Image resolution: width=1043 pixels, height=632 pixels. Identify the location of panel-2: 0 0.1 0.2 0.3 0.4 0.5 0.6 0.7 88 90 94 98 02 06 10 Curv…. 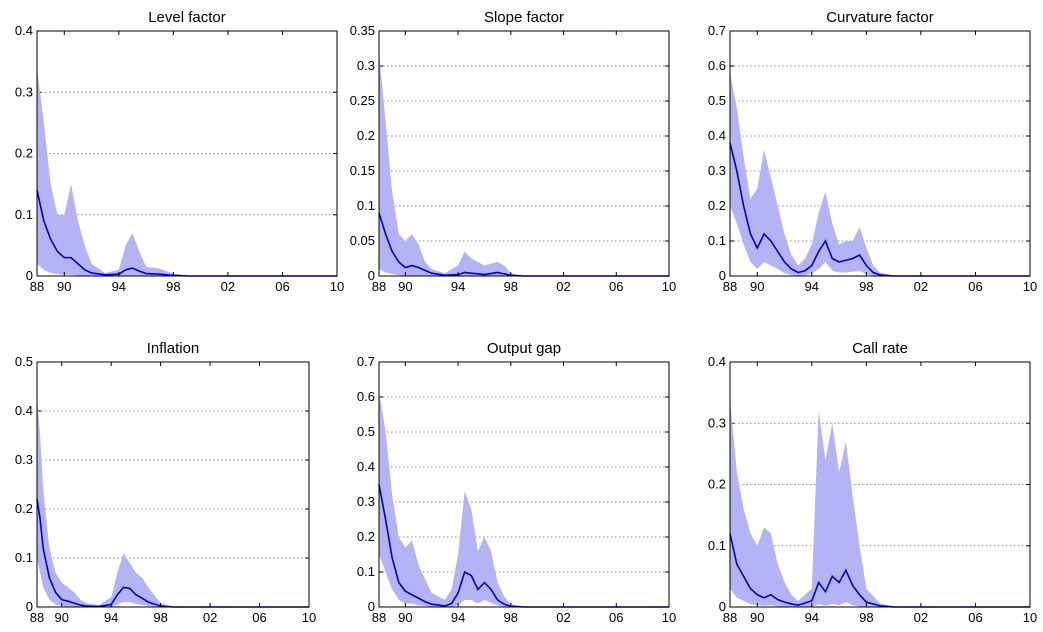
(872, 151).